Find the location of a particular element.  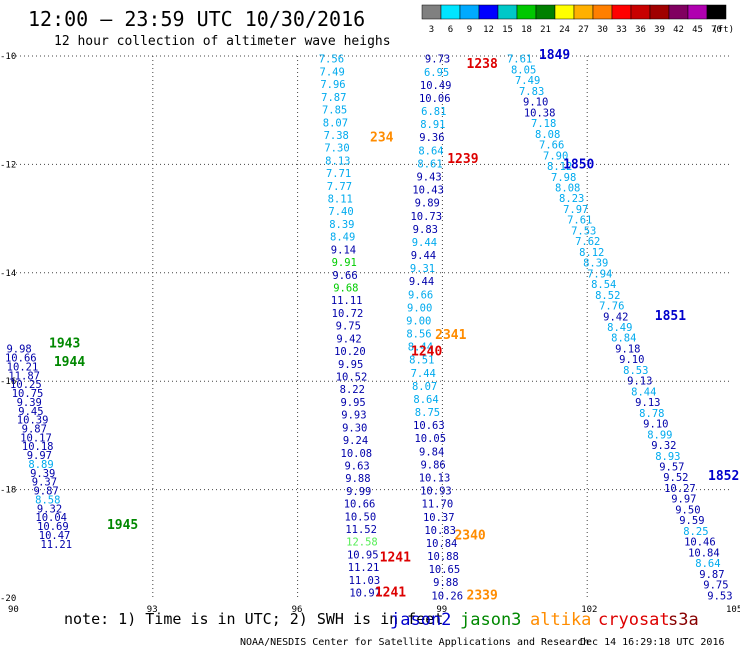

legend-label: 39 is located at coordinates (659, 30).